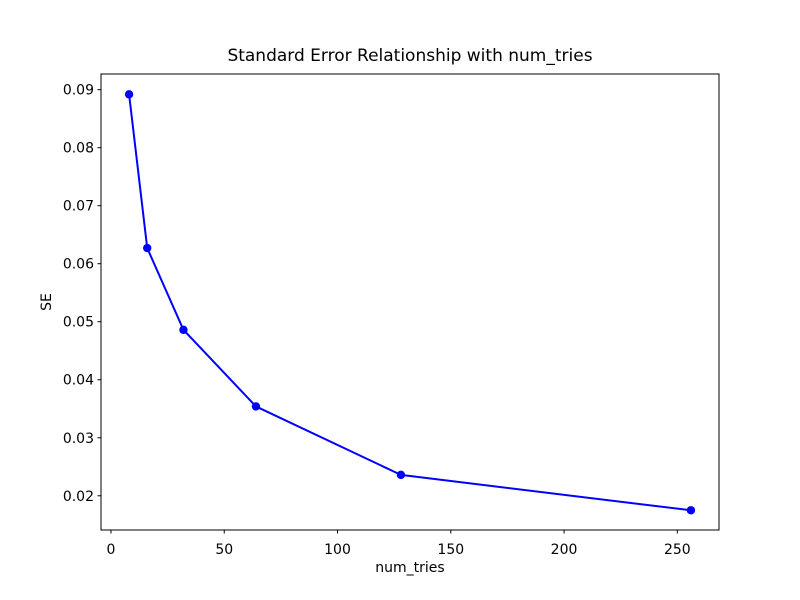  What do you see at coordinates (564, 550) in the screenshot?
I see `x-tick-label: 200` at bounding box center [564, 550].